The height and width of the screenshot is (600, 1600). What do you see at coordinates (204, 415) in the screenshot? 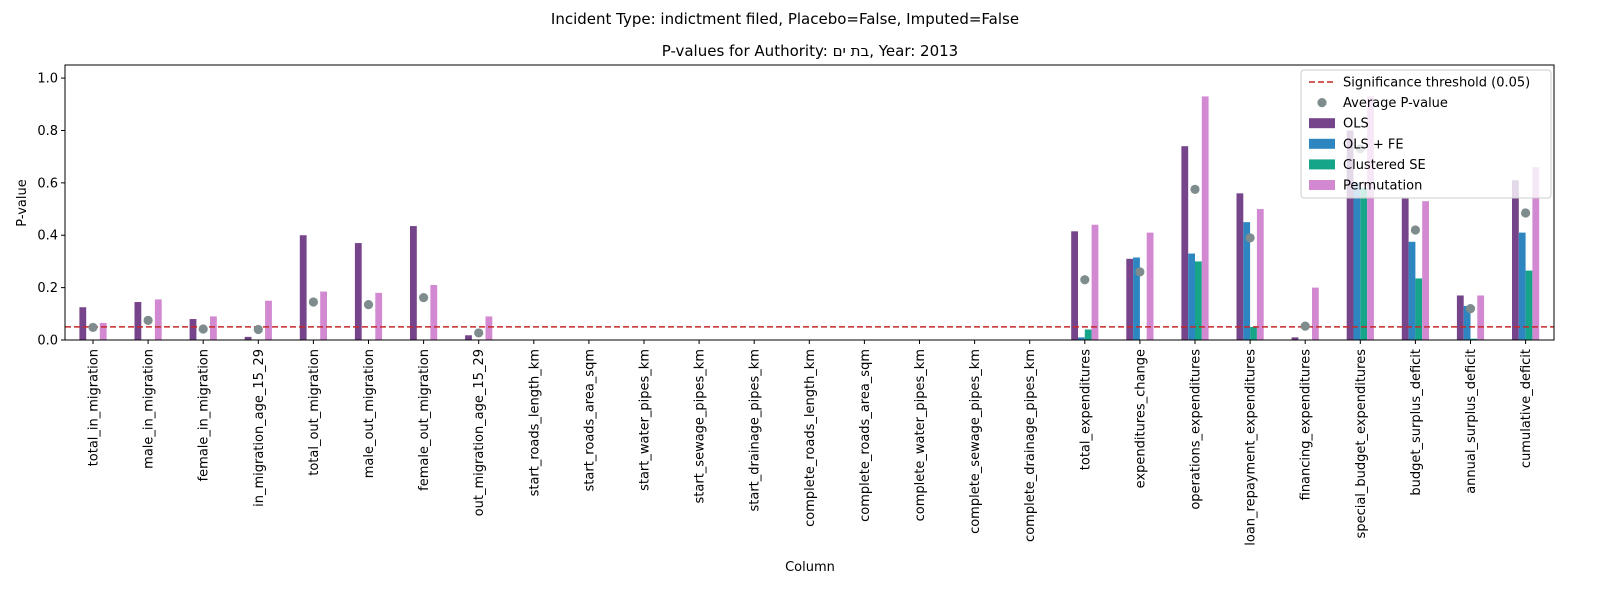
I see `x-tick-label: female_in_migration` at bounding box center [204, 415].